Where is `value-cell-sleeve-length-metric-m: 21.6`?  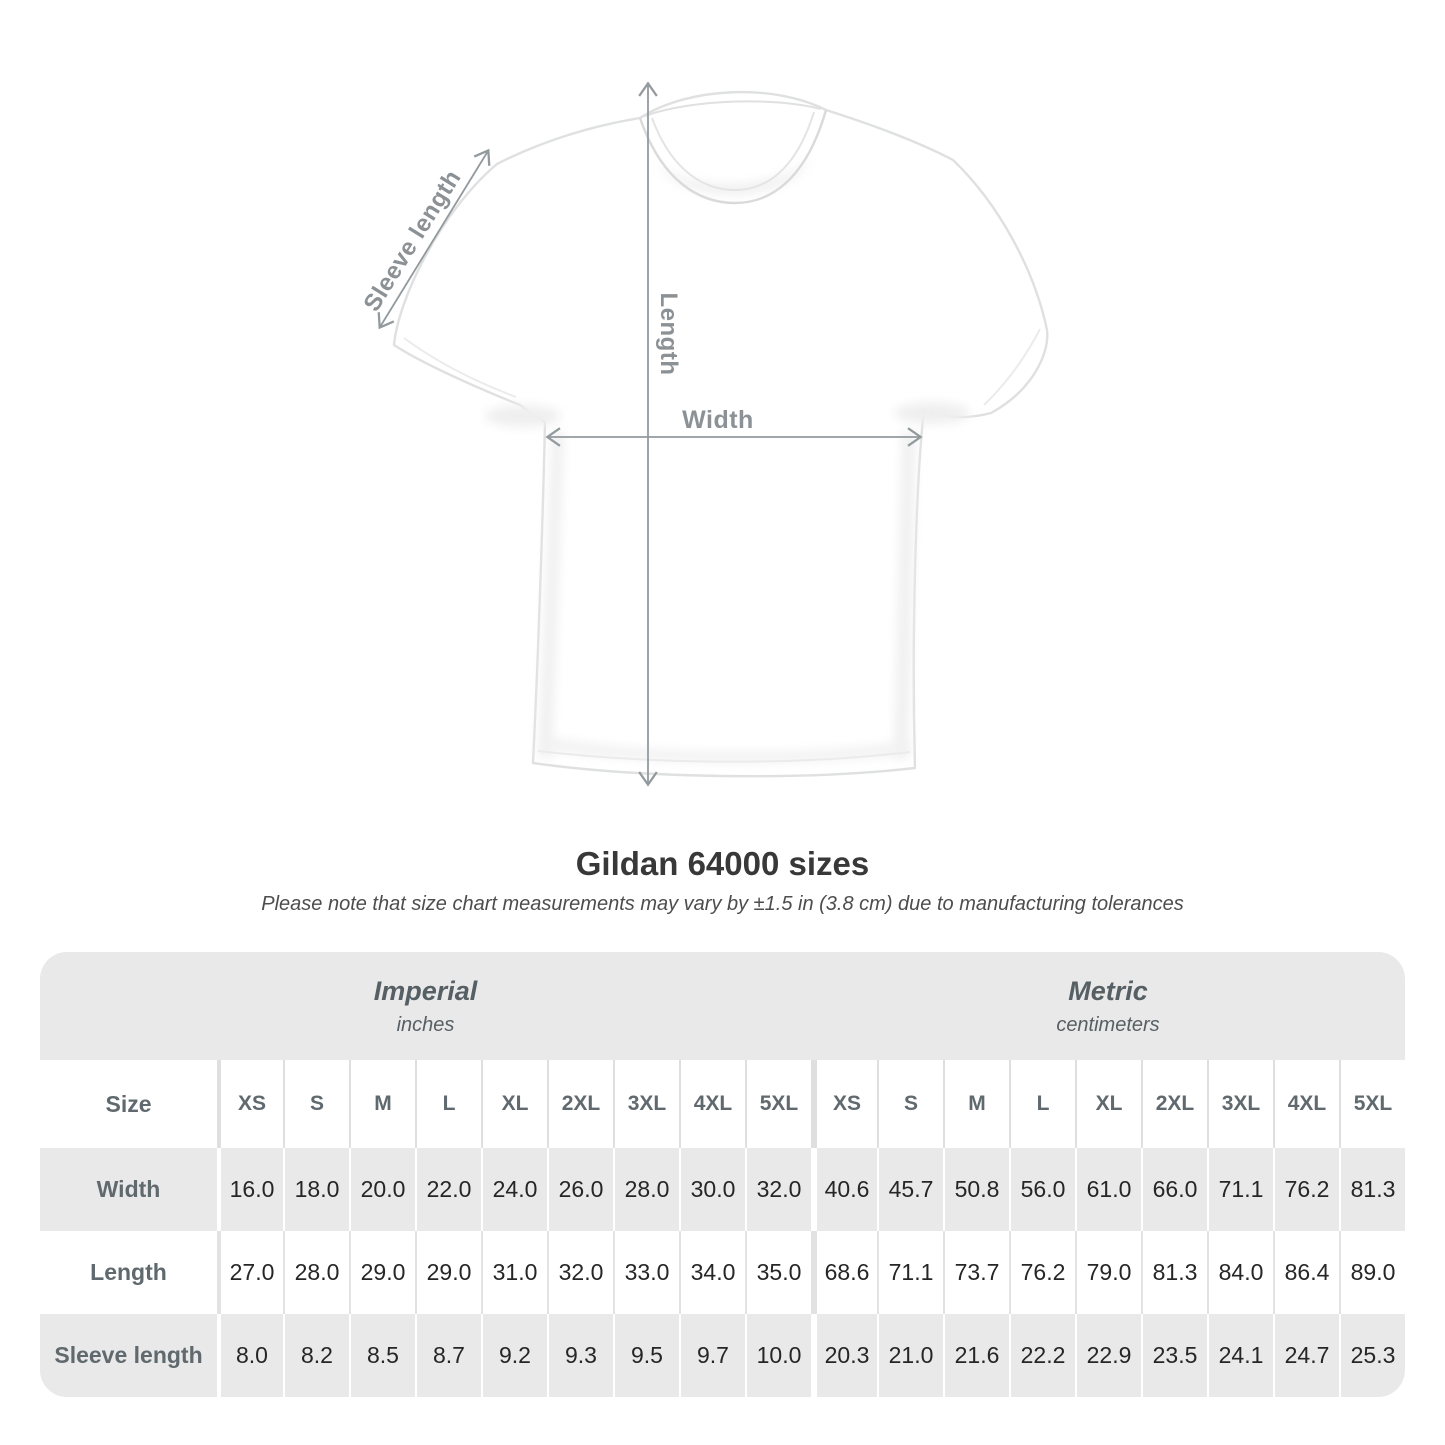 value-cell-sleeve-length-metric-m: 21.6 is located at coordinates (976, 1355).